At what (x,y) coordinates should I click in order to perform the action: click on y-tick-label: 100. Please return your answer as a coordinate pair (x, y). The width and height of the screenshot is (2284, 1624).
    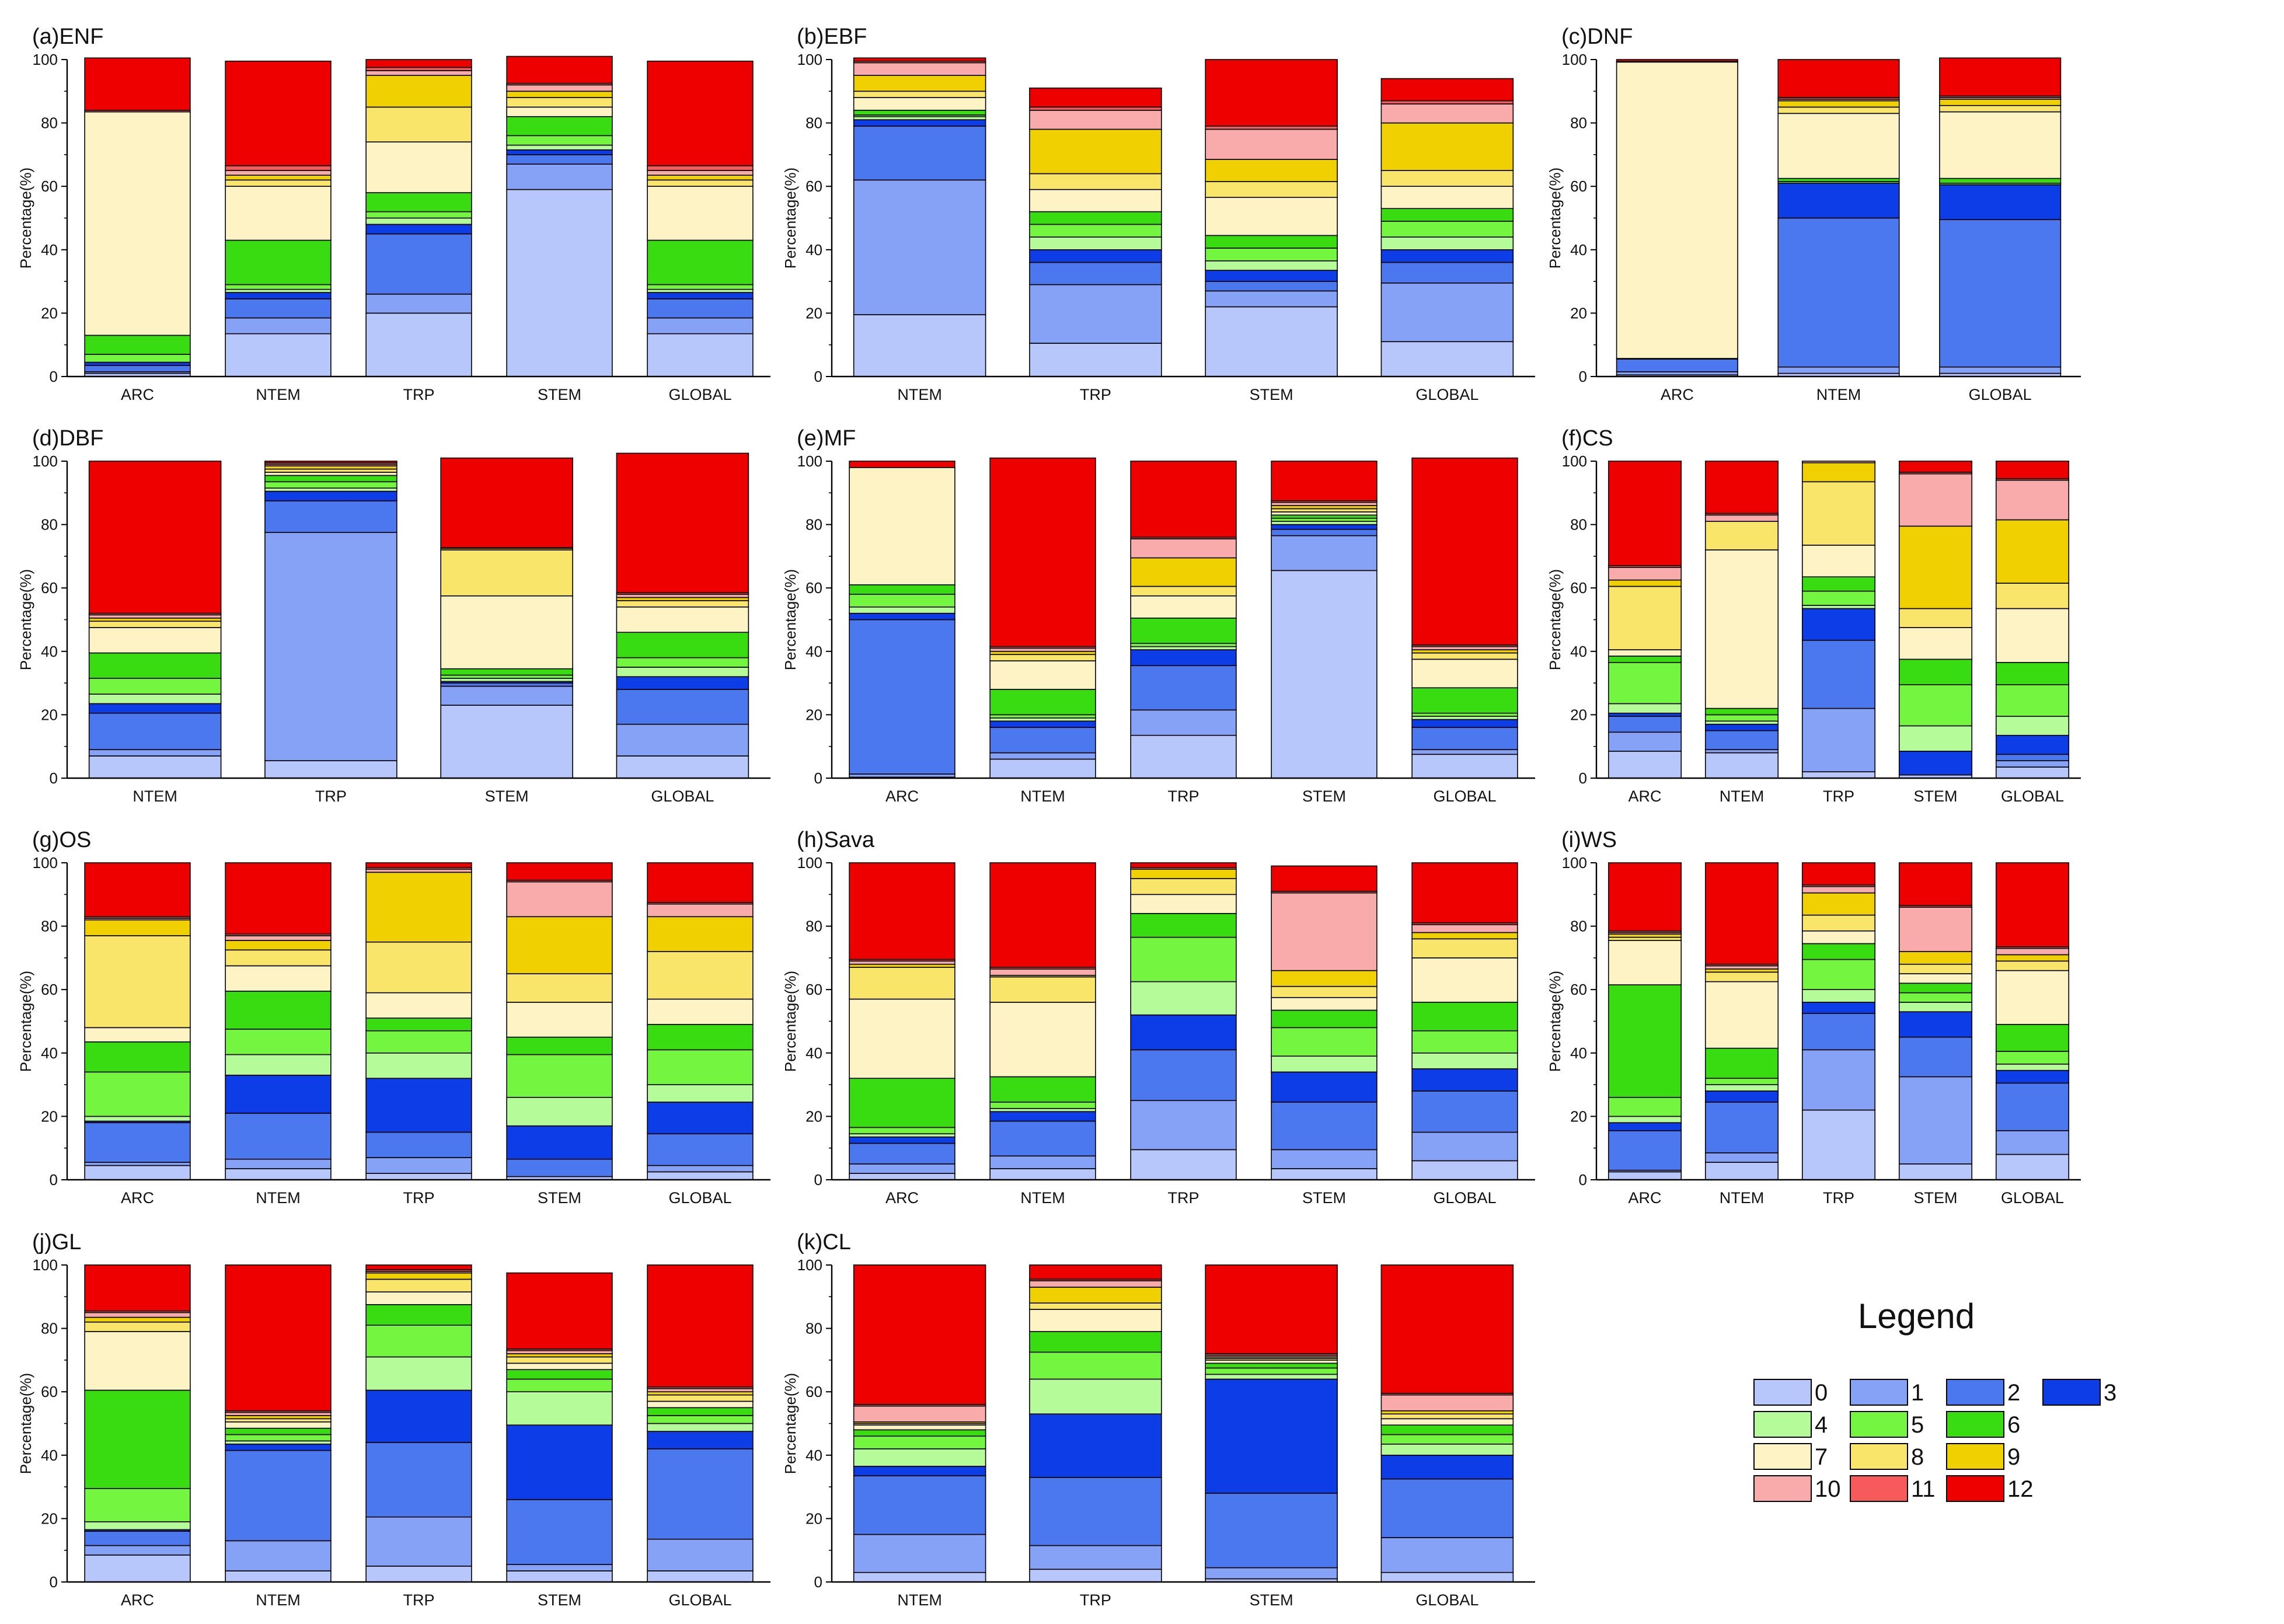
    Looking at the image, I should click on (810, 1265).